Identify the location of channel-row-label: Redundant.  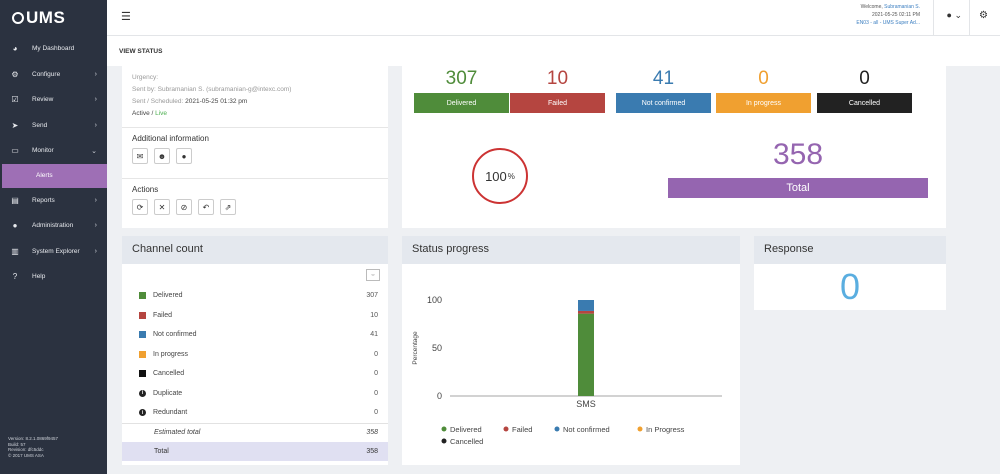
(170, 413).